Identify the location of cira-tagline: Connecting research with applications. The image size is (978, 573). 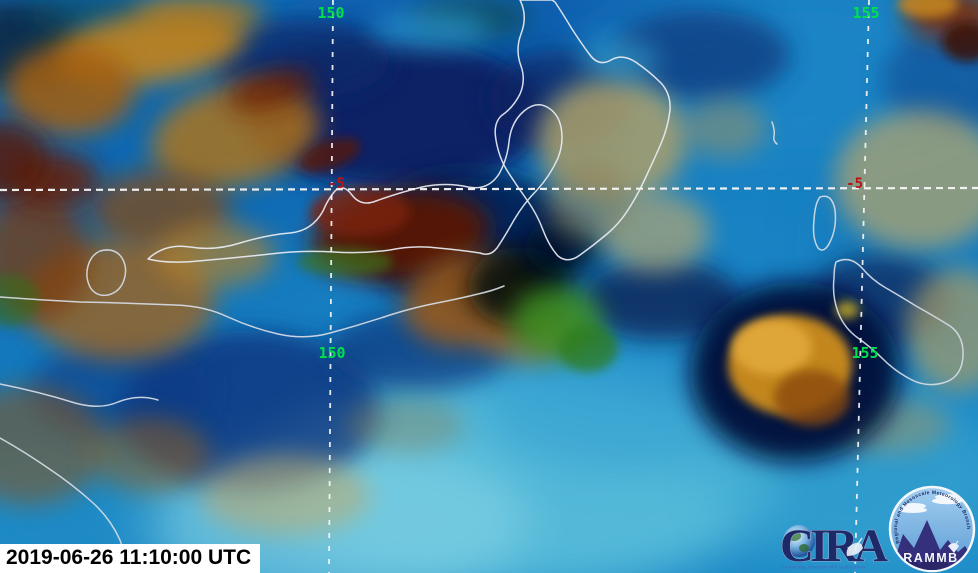
(823, 567).